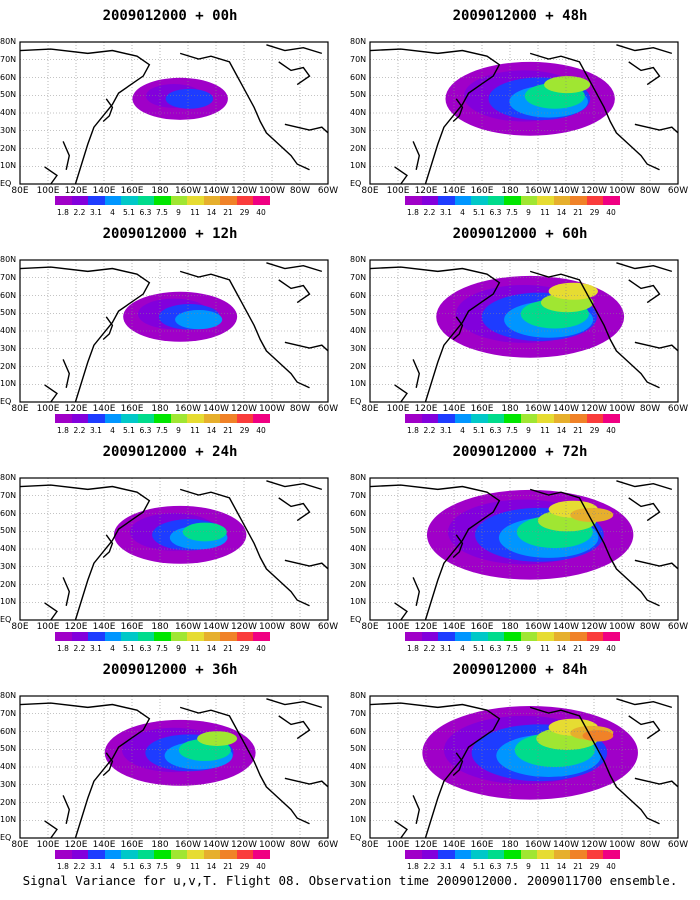 This screenshot has width=700, height=900. I want to click on longitude-label: 140E, so click(104, 191).